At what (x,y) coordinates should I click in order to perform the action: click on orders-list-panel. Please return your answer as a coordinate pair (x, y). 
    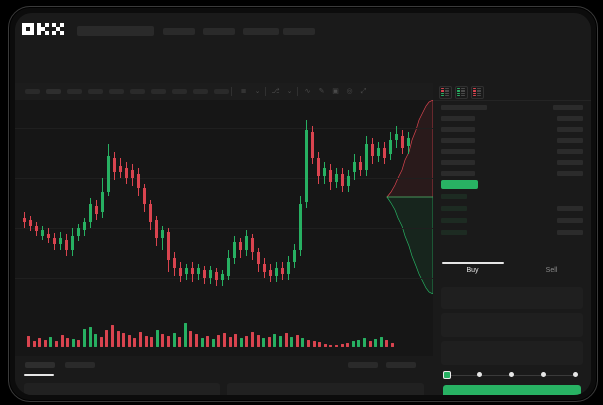
    Looking at the image, I should click on (122, 389).